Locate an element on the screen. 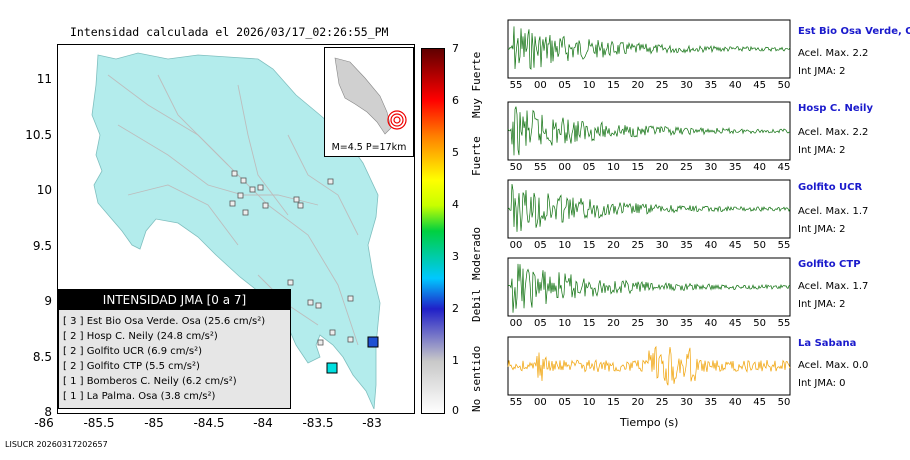  colorbar-label: Moderado is located at coordinates (476, 253).